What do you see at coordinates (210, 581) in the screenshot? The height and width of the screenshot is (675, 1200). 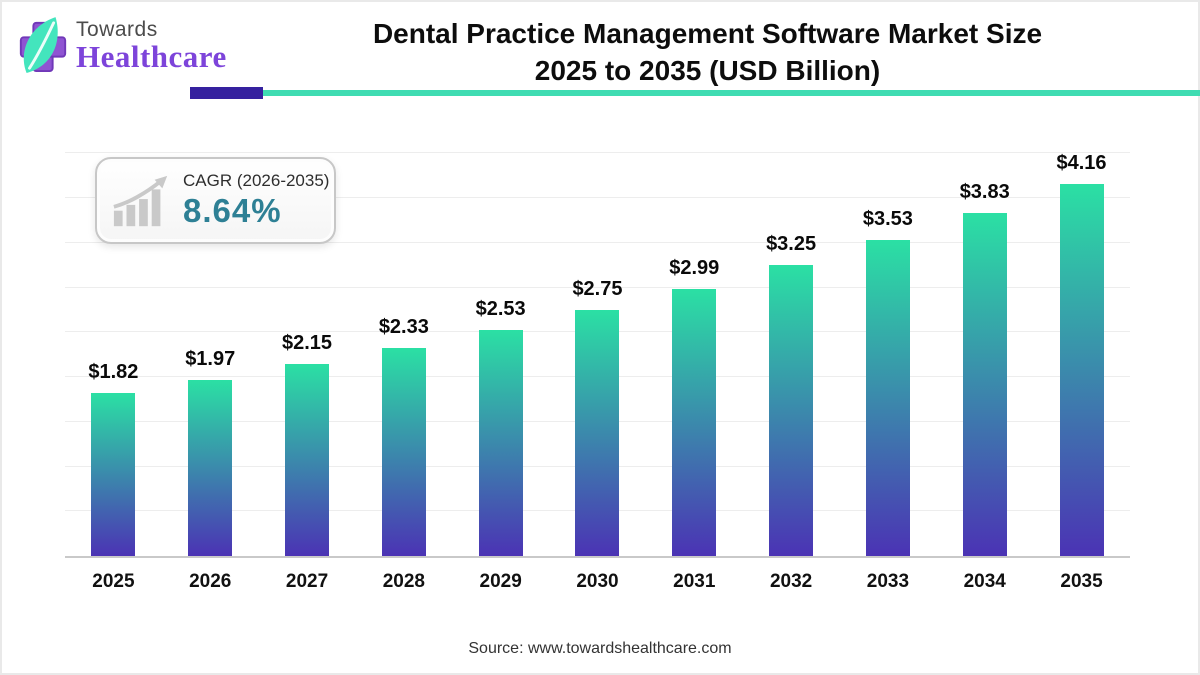 I see `x-tick-2026: 2026` at bounding box center [210, 581].